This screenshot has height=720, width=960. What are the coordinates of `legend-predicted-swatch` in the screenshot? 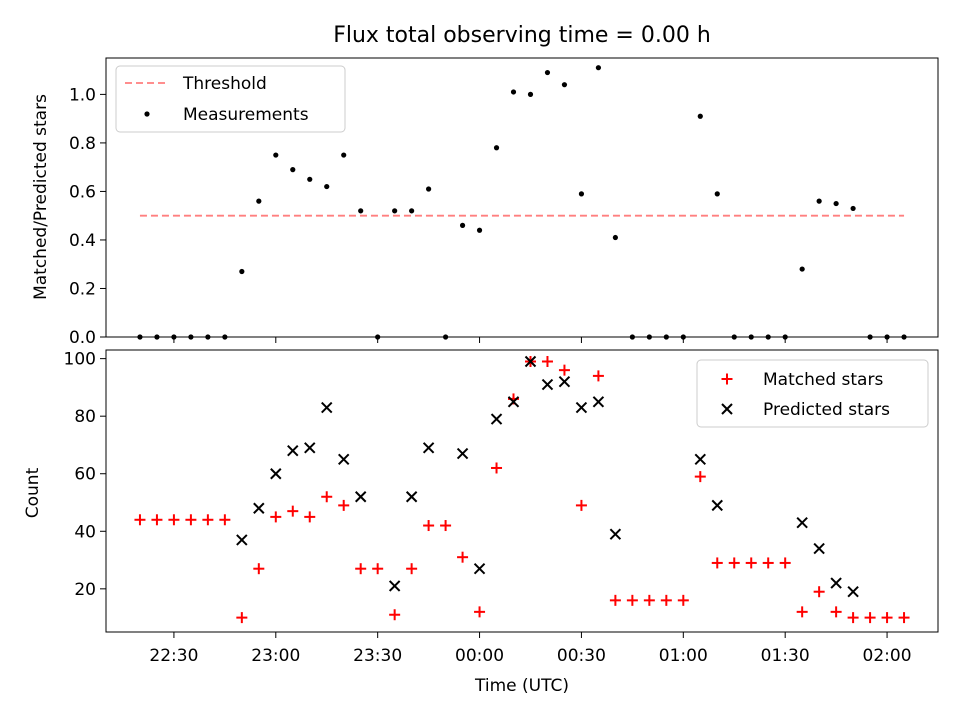 It's located at (727, 409).